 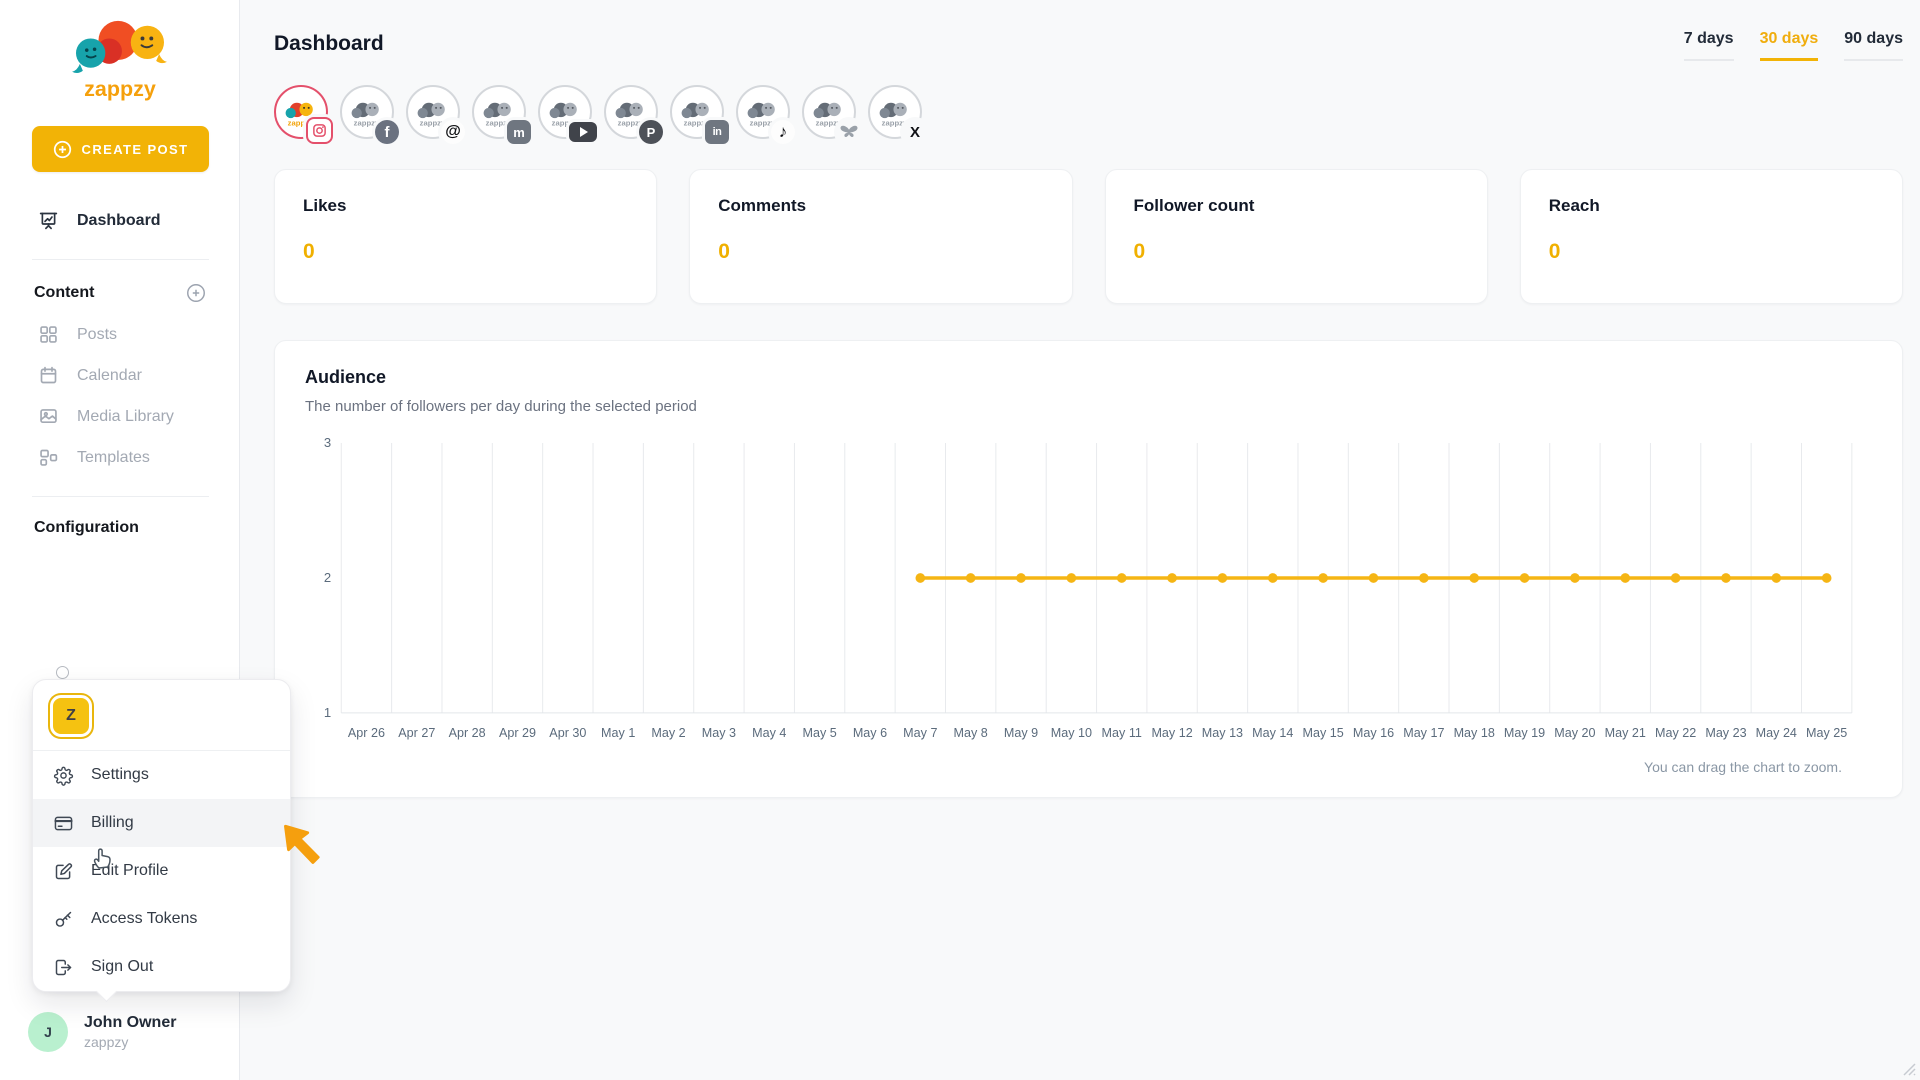 I want to click on sidebar-item-label: Posts, so click(x=97, y=334).